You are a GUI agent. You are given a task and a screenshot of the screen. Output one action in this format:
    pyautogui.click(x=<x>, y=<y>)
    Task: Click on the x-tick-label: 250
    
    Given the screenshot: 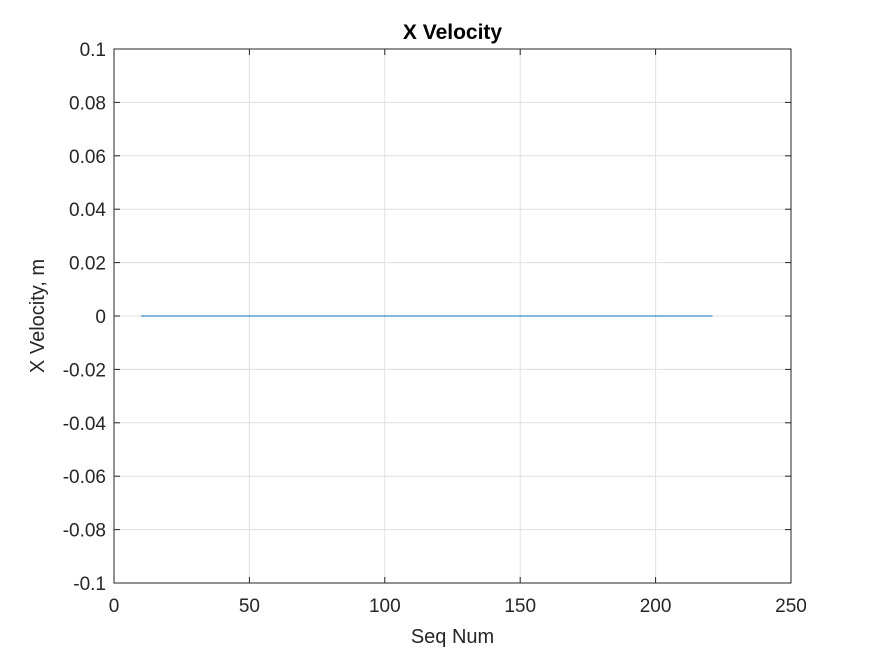 What is the action you would take?
    pyautogui.click(x=791, y=606)
    